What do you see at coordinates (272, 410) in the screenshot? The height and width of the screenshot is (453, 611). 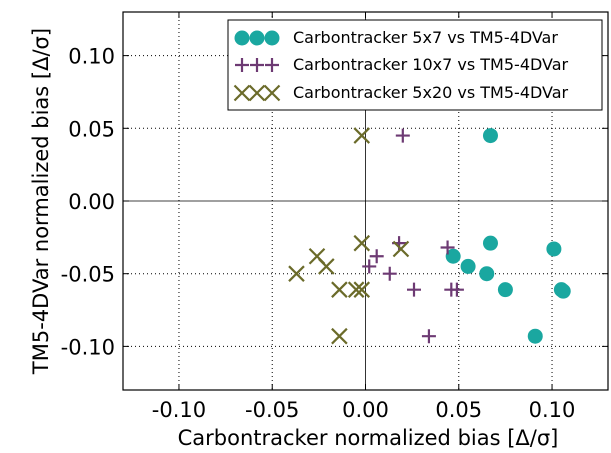 I see `x-tick-label: -0.05` at bounding box center [272, 410].